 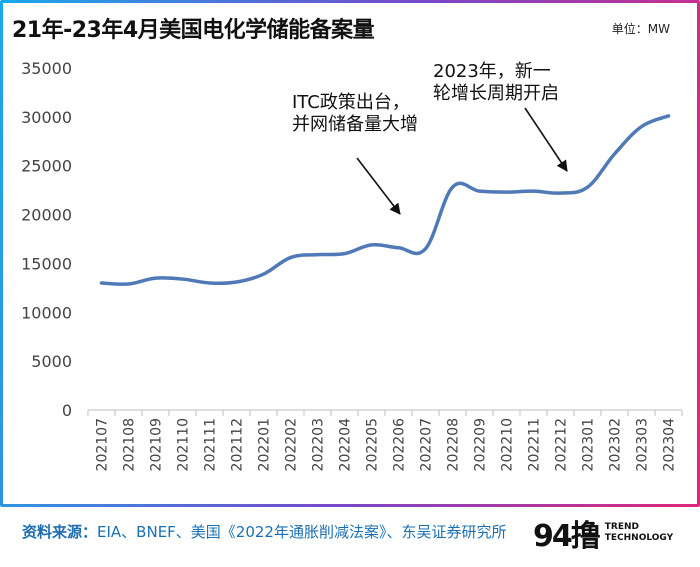 I want to click on source-label: 资料来源：, so click(x=60, y=532).